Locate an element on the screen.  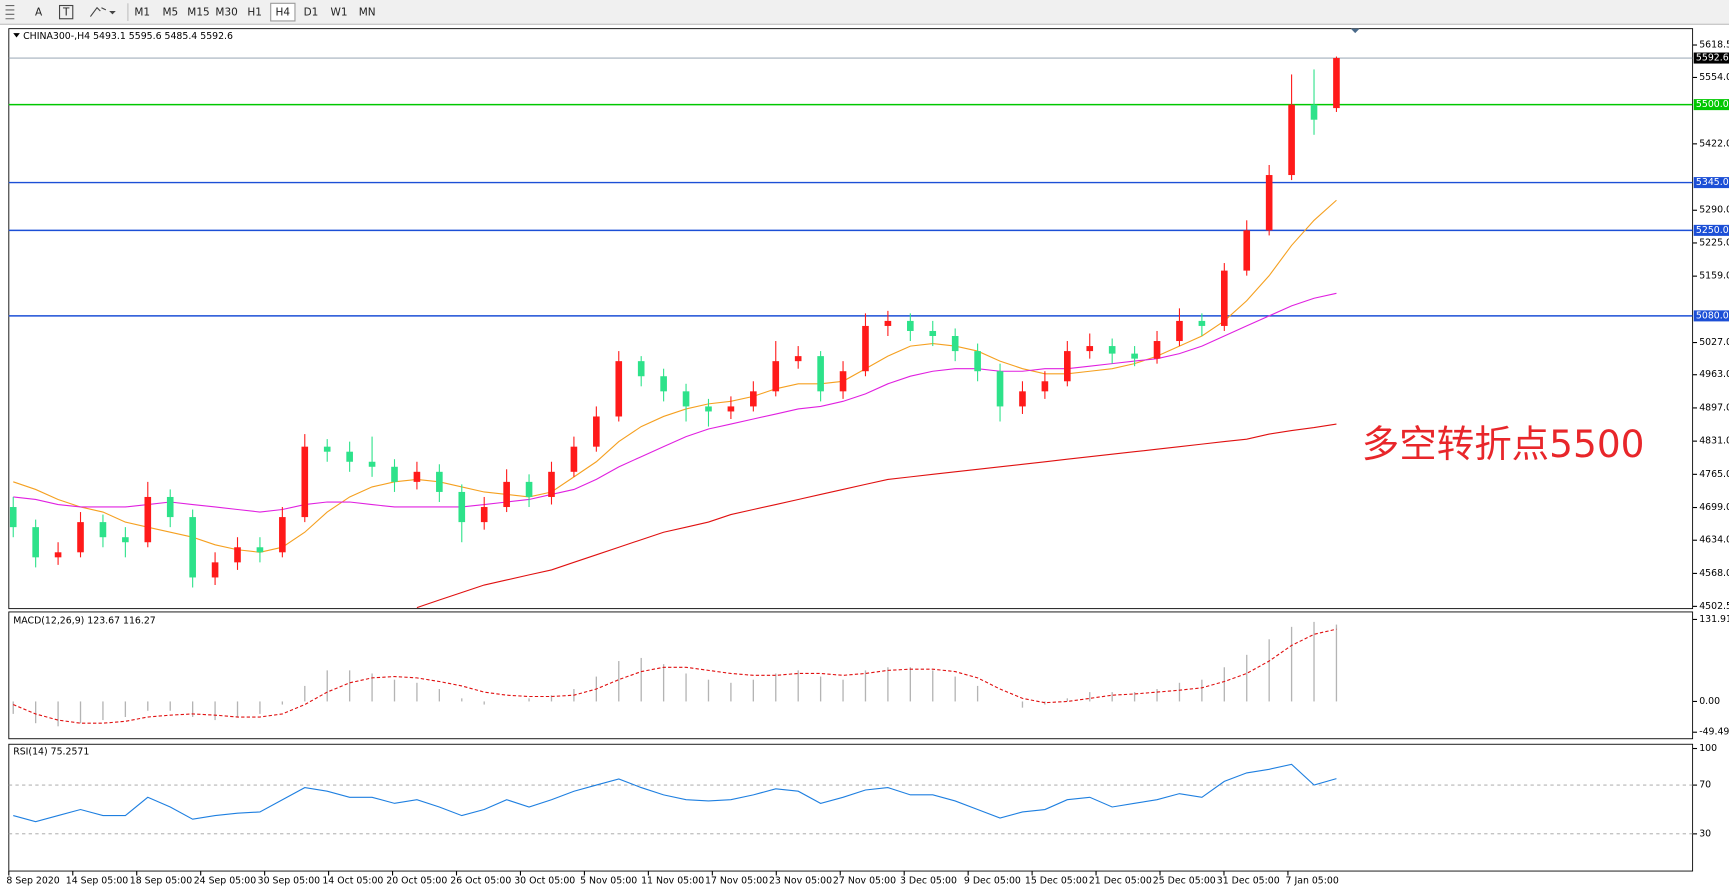
tool-icon: T is located at coordinates (66, 13).